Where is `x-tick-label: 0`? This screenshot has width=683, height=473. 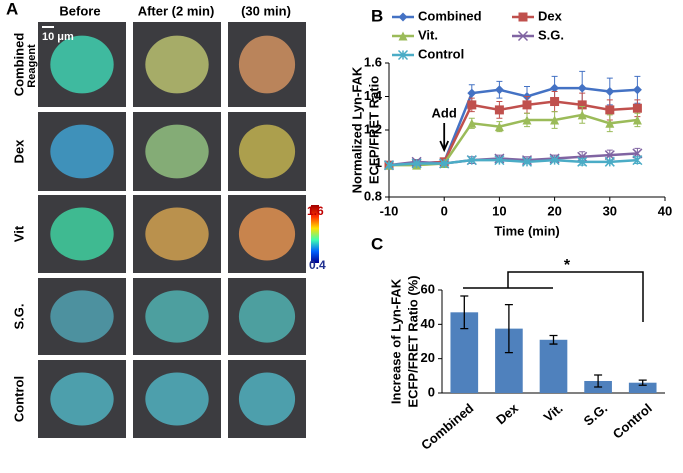
x-tick-label: 0 is located at coordinates (444, 210).